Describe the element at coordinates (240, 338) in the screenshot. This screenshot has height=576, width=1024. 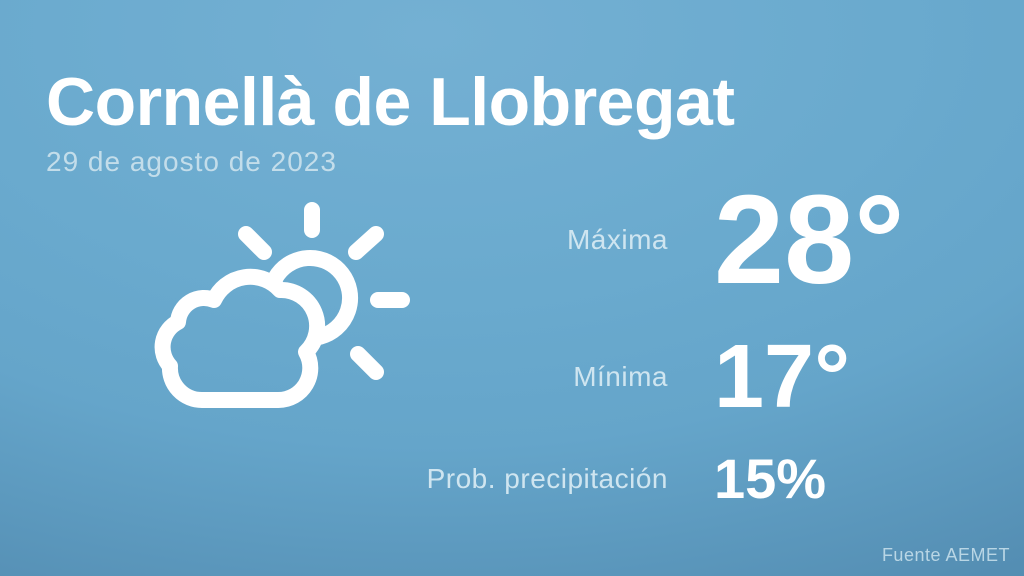
I see `cloud-outline` at that location.